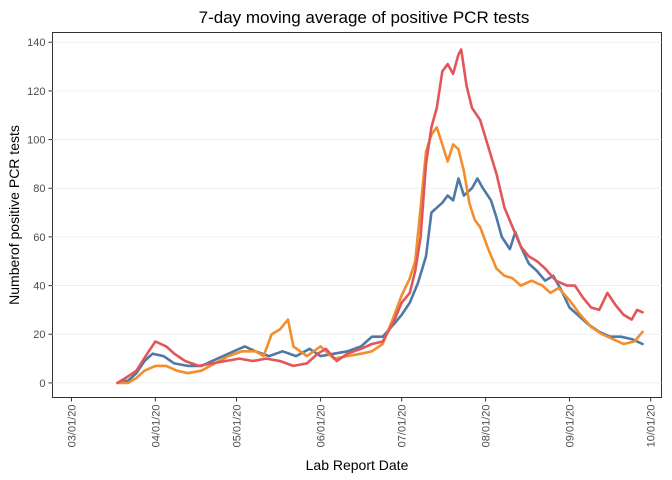 The image size is (672, 480). I want to click on x-tick-label: 08/01/20, so click(487, 426).